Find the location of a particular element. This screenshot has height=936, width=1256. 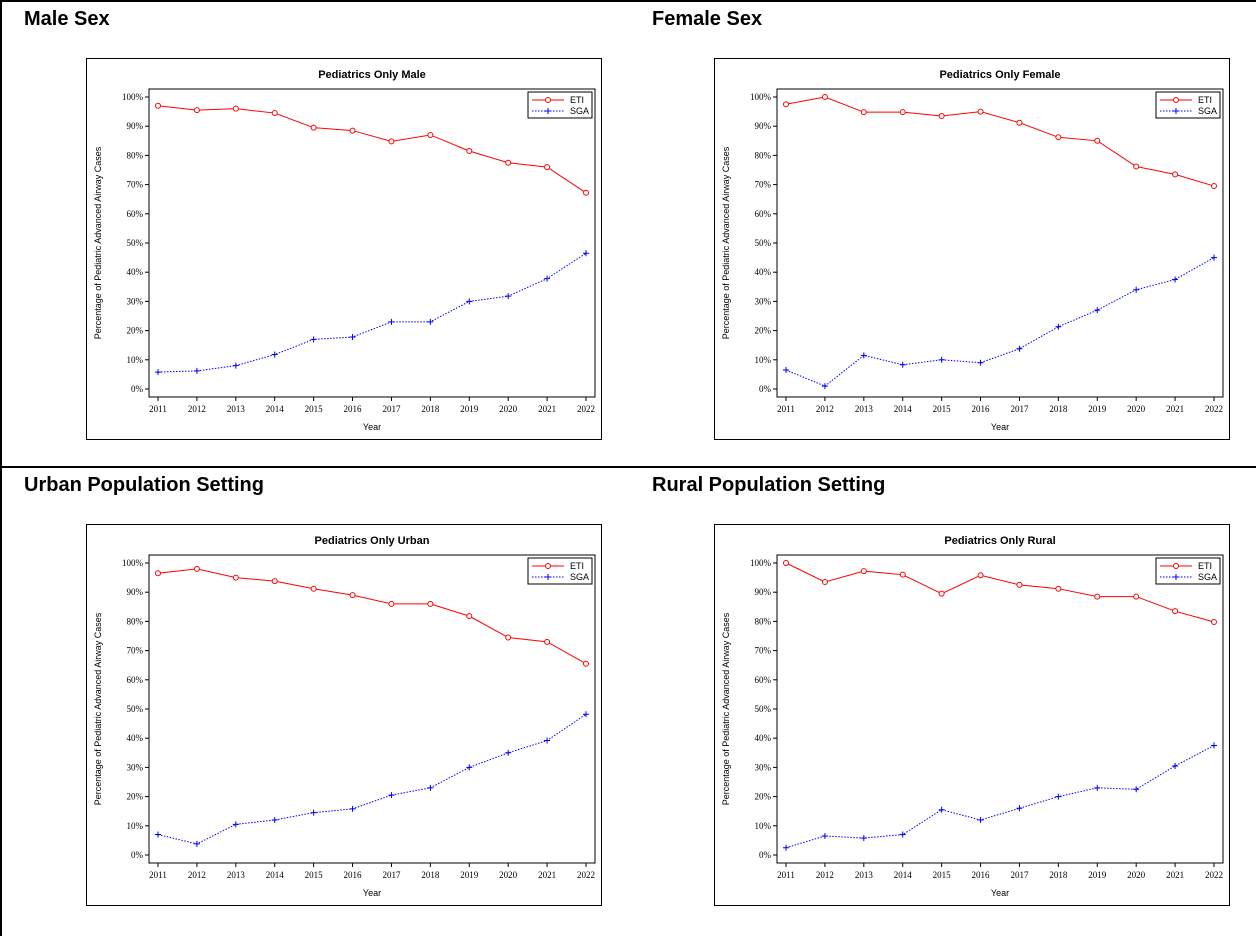

chart-title: Pediatrics Only Rural is located at coordinates (999, 541).